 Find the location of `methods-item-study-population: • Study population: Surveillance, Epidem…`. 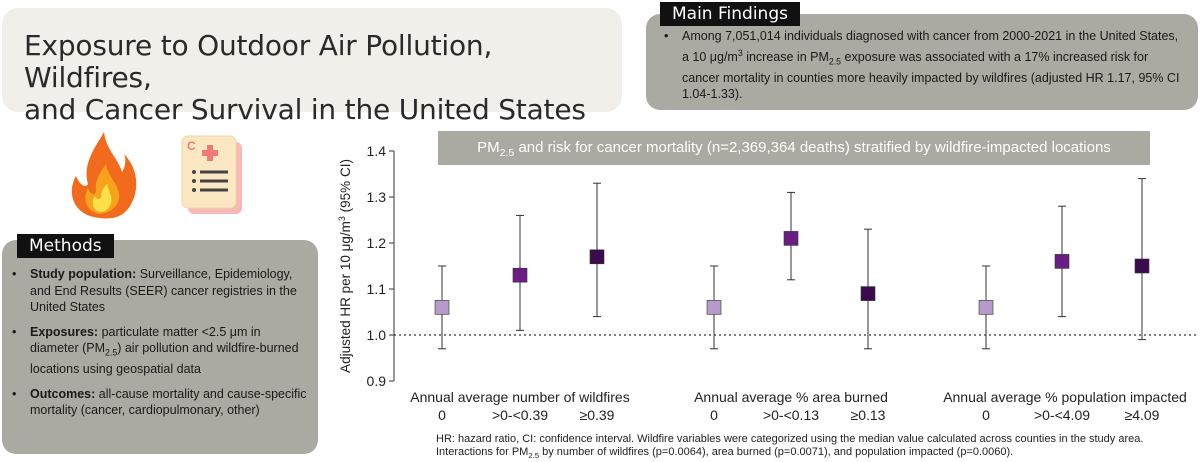

methods-item-study-population: • Study population: Surveillance, Epidem… is located at coordinates (154, 290).